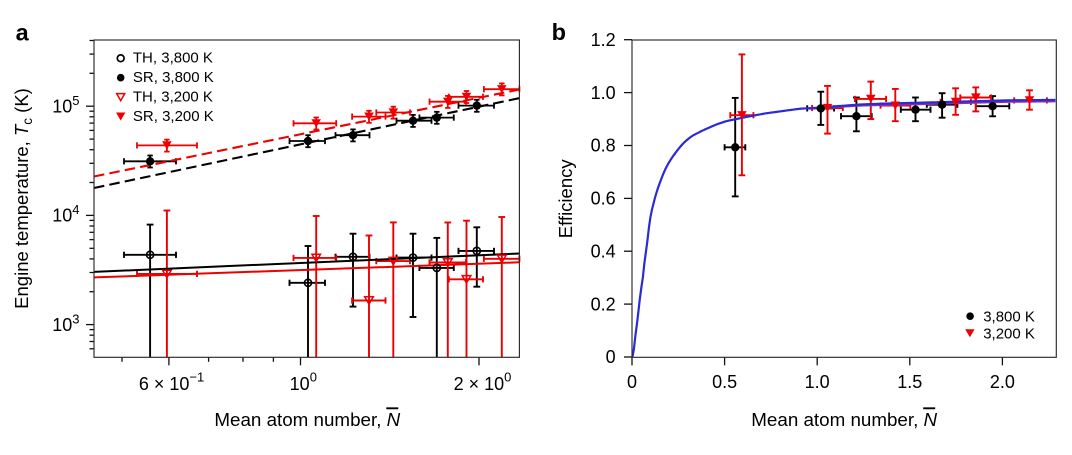  Describe the element at coordinates (23, 33) in the screenshot. I see `svg-text: a` at that location.